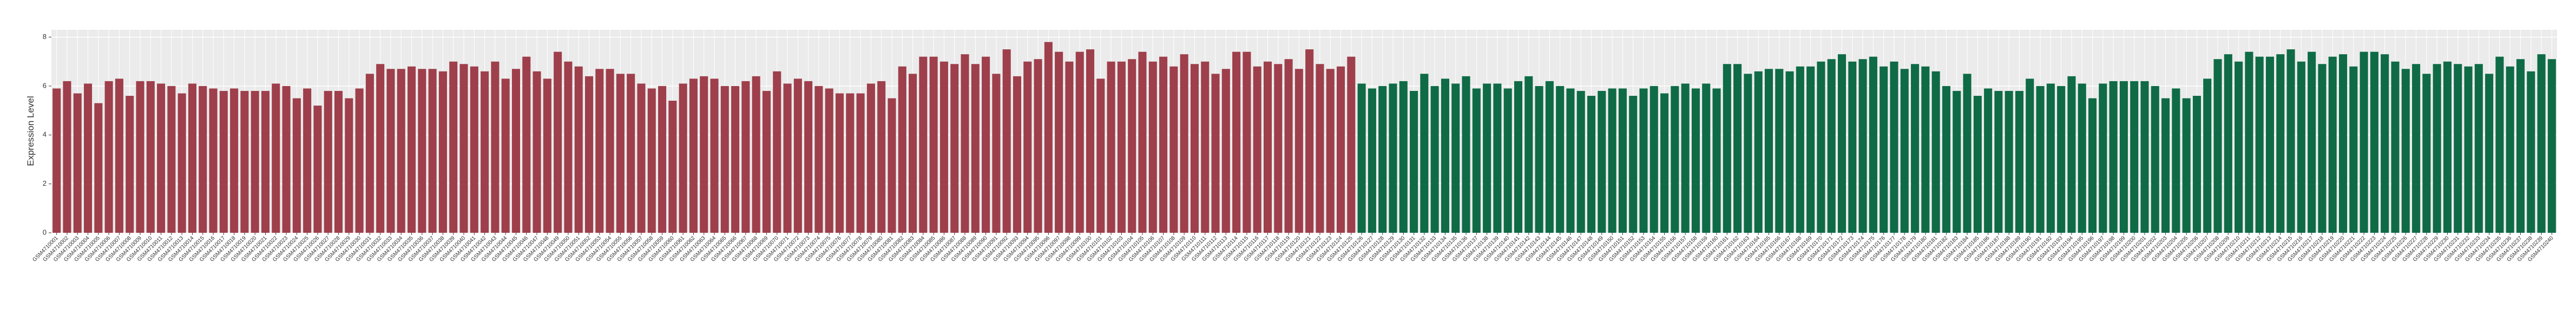 Image resolution: width=2576 pixels, height=314 pixels. What do you see at coordinates (45, 183) in the screenshot?
I see `y-tick-label: 2` at bounding box center [45, 183].